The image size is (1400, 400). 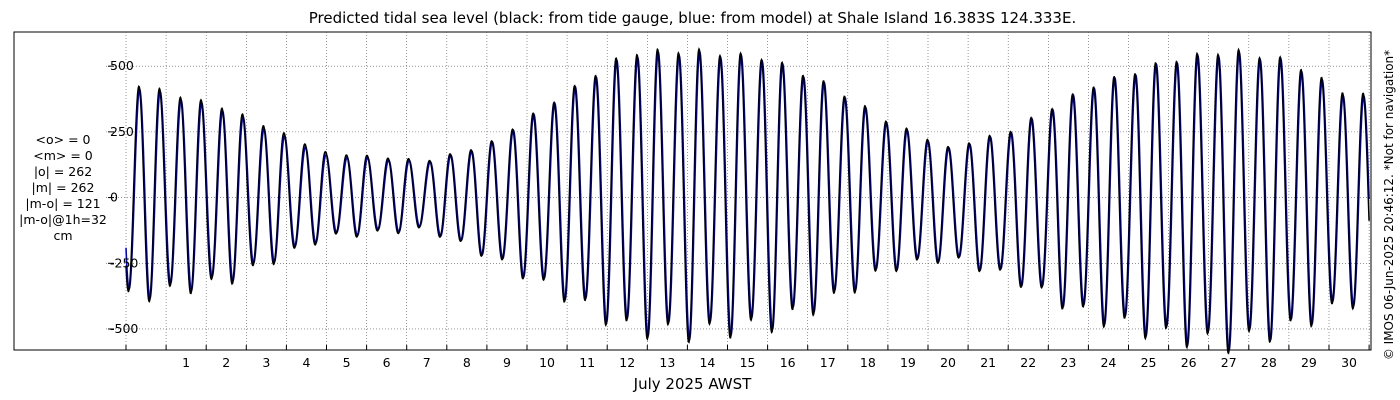 I want to click on x-tick-label: 28, so click(x=1269, y=362).